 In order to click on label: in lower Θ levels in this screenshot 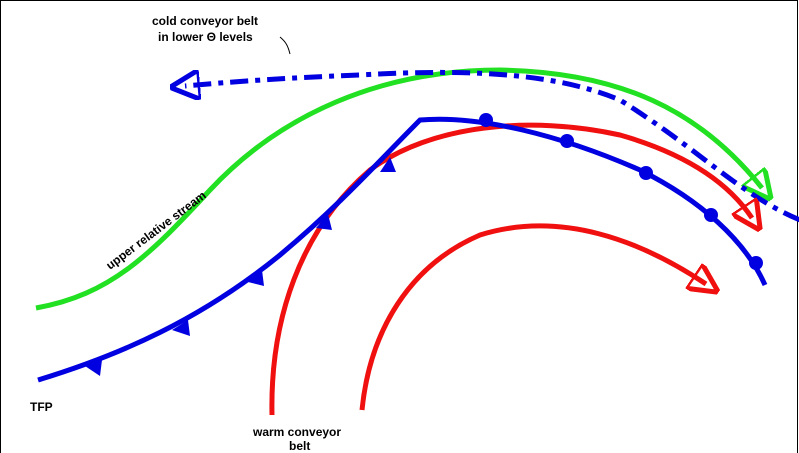, I will do `click(205, 37)`.